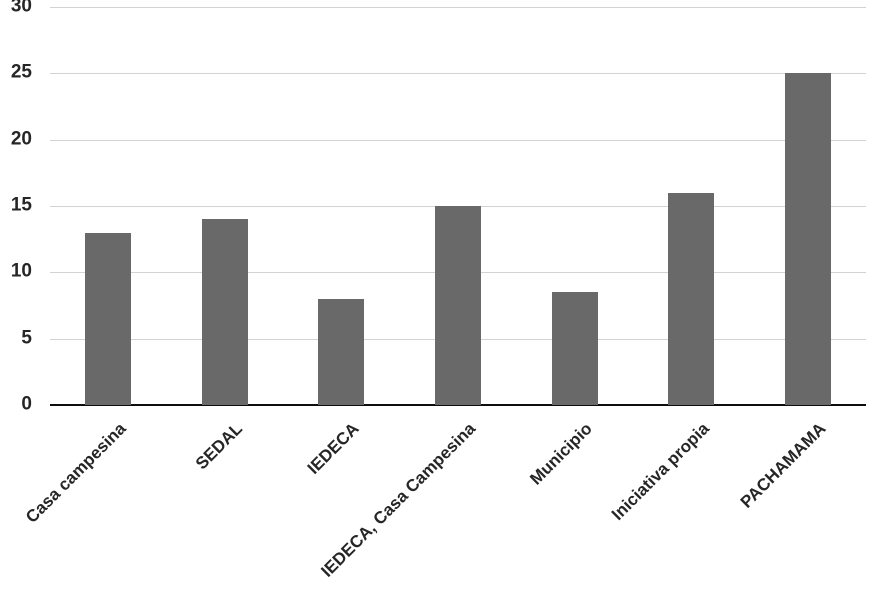 This screenshot has width=872, height=597. What do you see at coordinates (21, 8) in the screenshot?
I see `y-tick-label: 30` at bounding box center [21, 8].